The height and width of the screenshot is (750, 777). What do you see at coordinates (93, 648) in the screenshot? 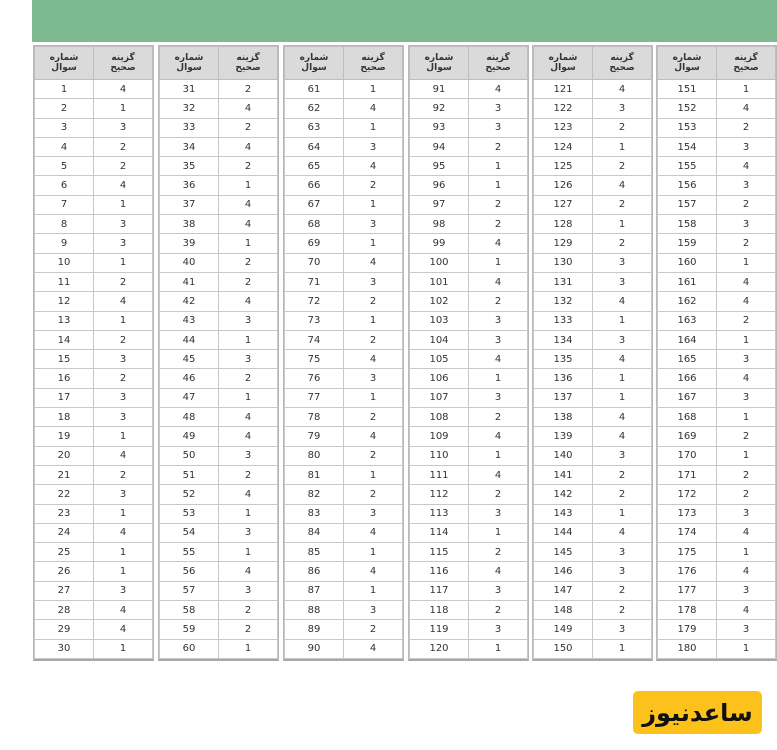
I see `table-row: 30 1` at bounding box center [93, 648].